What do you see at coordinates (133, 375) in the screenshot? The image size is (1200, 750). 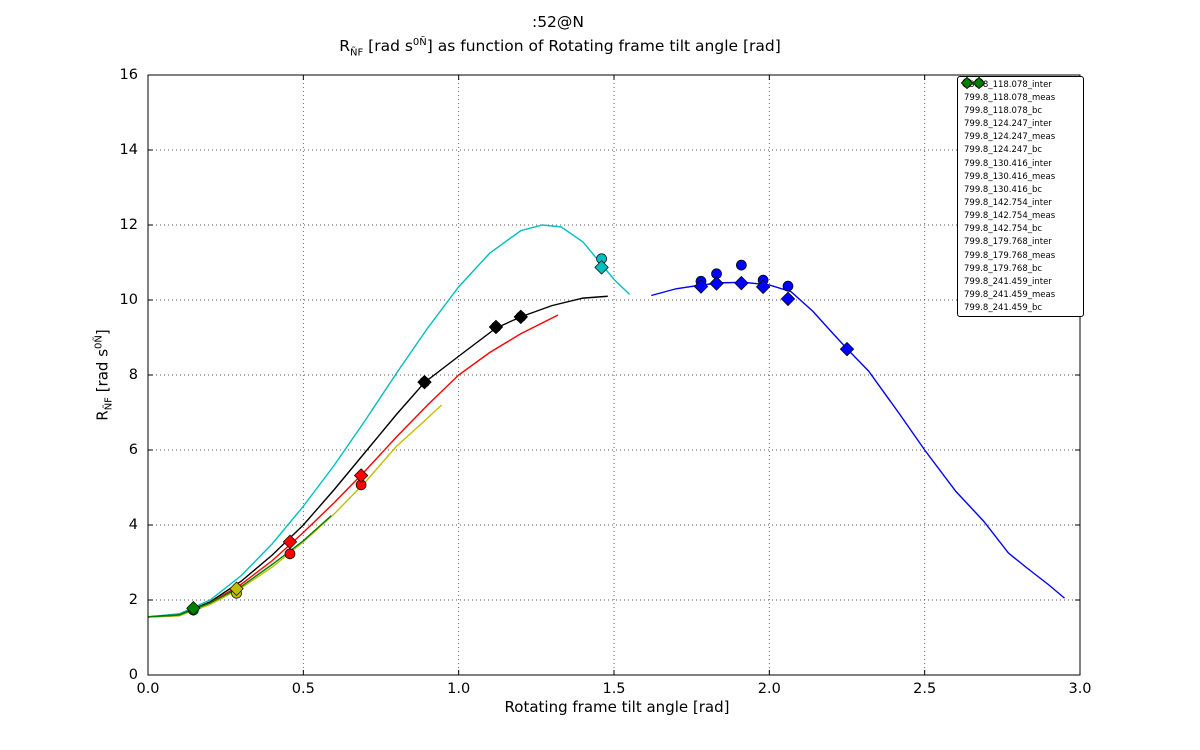 I see `y-tick-label: 8` at bounding box center [133, 375].